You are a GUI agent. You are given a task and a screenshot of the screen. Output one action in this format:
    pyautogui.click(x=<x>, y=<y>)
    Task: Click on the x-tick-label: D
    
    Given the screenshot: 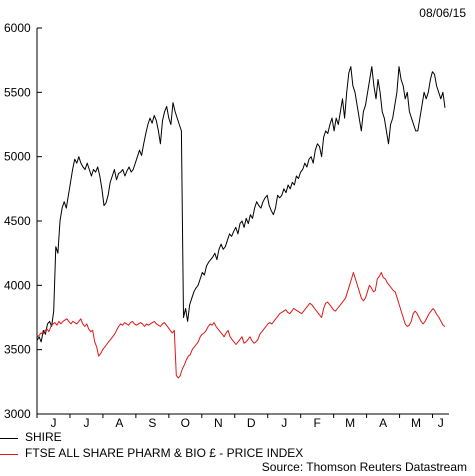 What is the action you would take?
    pyautogui.click(x=251, y=423)
    